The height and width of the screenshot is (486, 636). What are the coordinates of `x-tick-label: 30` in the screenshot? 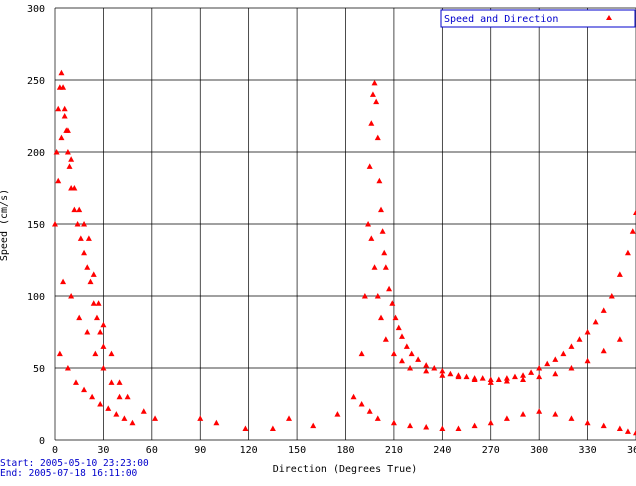 It's located at (103, 450).